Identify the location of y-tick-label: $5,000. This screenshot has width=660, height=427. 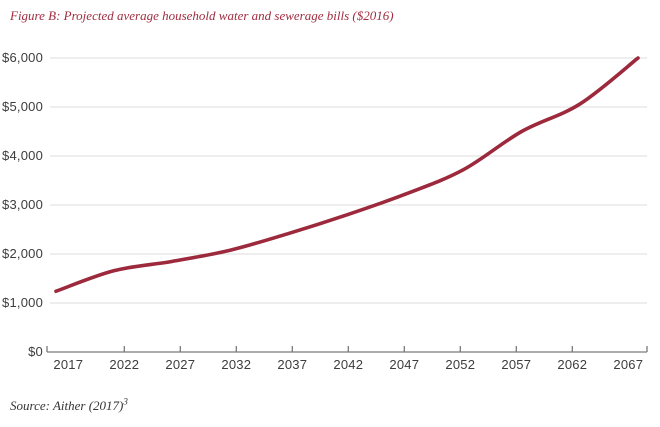
(22, 106).